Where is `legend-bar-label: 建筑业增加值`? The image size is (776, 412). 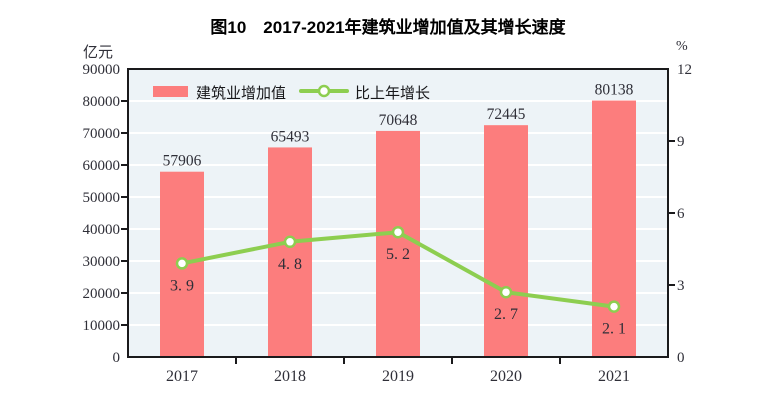 legend-bar-label: 建筑业增加值 is located at coordinates (241, 93).